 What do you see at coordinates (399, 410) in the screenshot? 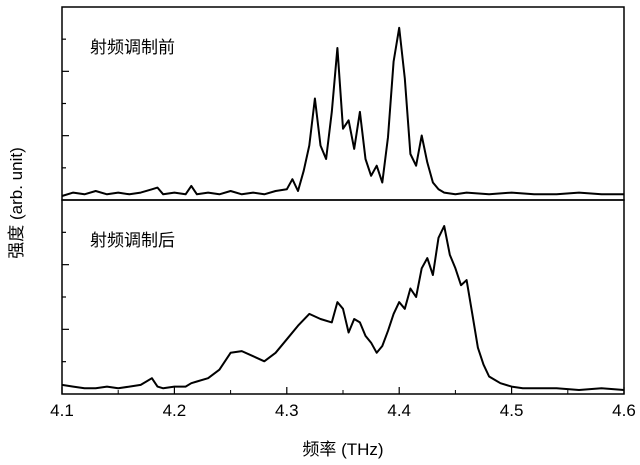
I see `x-tick-label: 4.4` at bounding box center [399, 410].